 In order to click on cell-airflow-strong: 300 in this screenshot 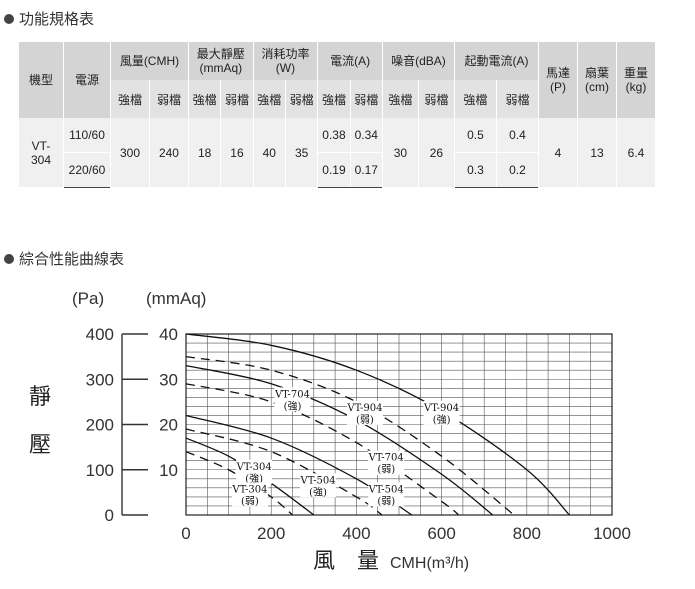, I will do `click(130, 153)`.